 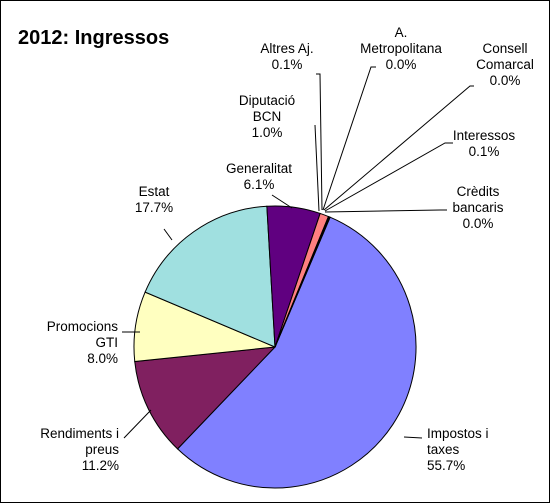 What do you see at coordinates (79, 449) in the screenshot?
I see `data-label-rendiments-i-preus: Rendiments i preus 11.2%` at bounding box center [79, 449].